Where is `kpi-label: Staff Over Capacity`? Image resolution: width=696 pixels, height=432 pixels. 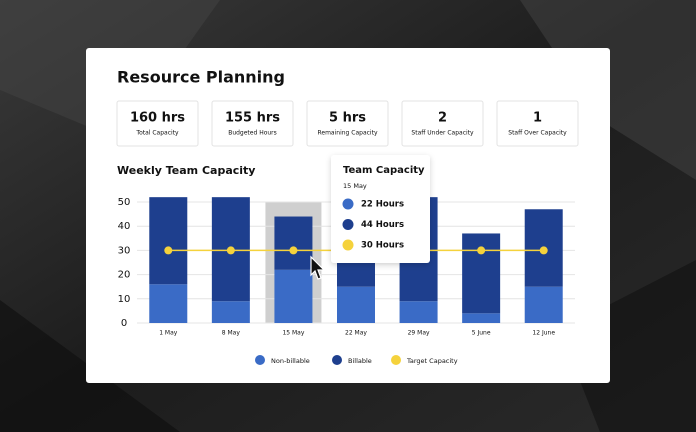
kpi-label: Staff Over Capacity is located at coordinates (537, 133).